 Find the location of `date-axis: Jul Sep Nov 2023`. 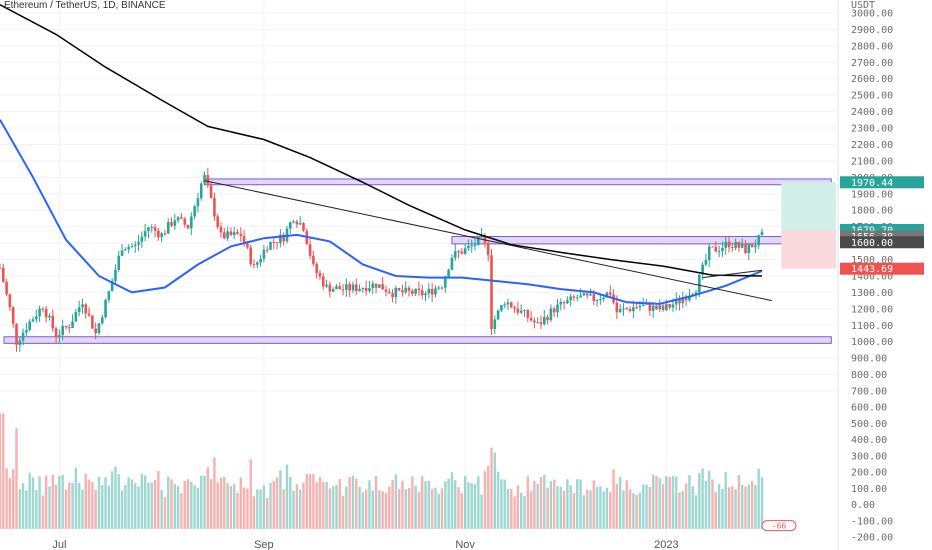

date-axis: Jul Sep Nov 2023 is located at coordinates (365, 544).